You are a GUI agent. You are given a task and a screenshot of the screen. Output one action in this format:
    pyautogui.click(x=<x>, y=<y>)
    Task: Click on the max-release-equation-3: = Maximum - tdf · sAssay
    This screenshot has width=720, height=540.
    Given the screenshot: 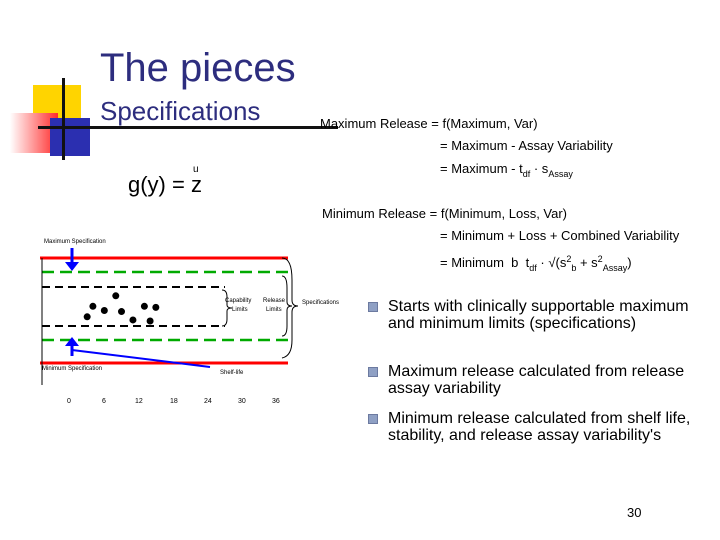 What is the action you would take?
    pyautogui.click(x=506, y=170)
    